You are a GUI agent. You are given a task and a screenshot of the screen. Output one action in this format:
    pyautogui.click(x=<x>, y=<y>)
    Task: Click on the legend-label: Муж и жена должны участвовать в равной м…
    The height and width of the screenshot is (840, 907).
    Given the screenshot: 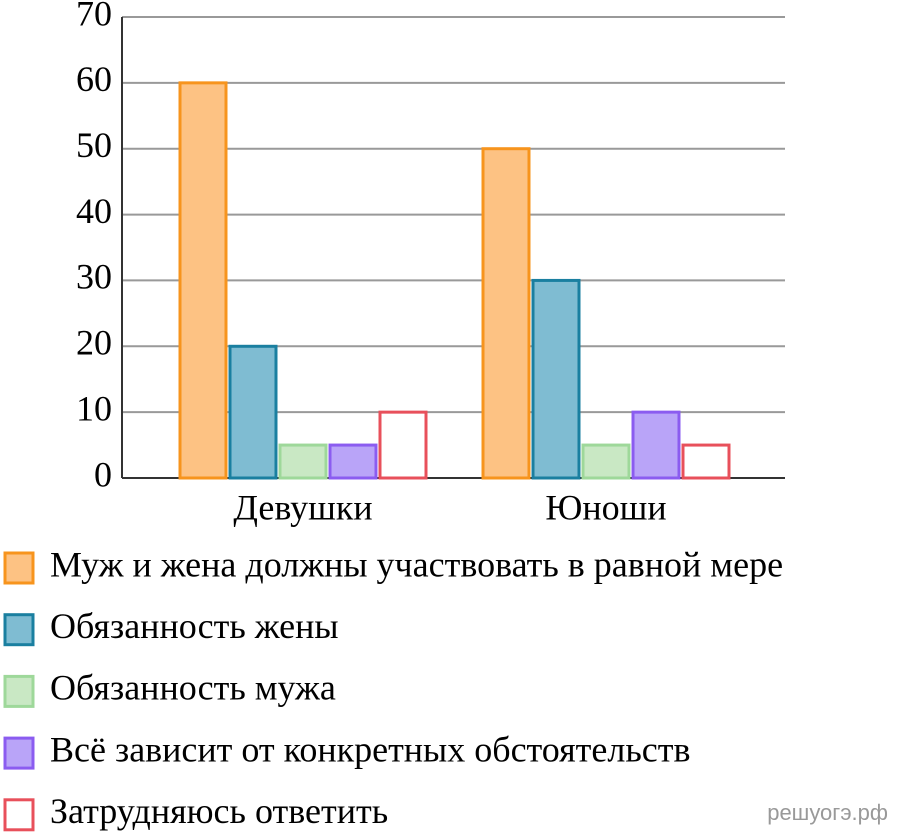 What is the action you would take?
    pyautogui.click(x=416, y=564)
    